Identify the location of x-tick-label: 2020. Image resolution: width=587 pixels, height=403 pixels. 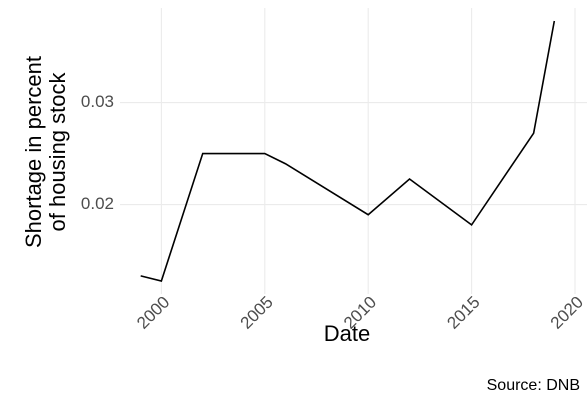
(567, 313).